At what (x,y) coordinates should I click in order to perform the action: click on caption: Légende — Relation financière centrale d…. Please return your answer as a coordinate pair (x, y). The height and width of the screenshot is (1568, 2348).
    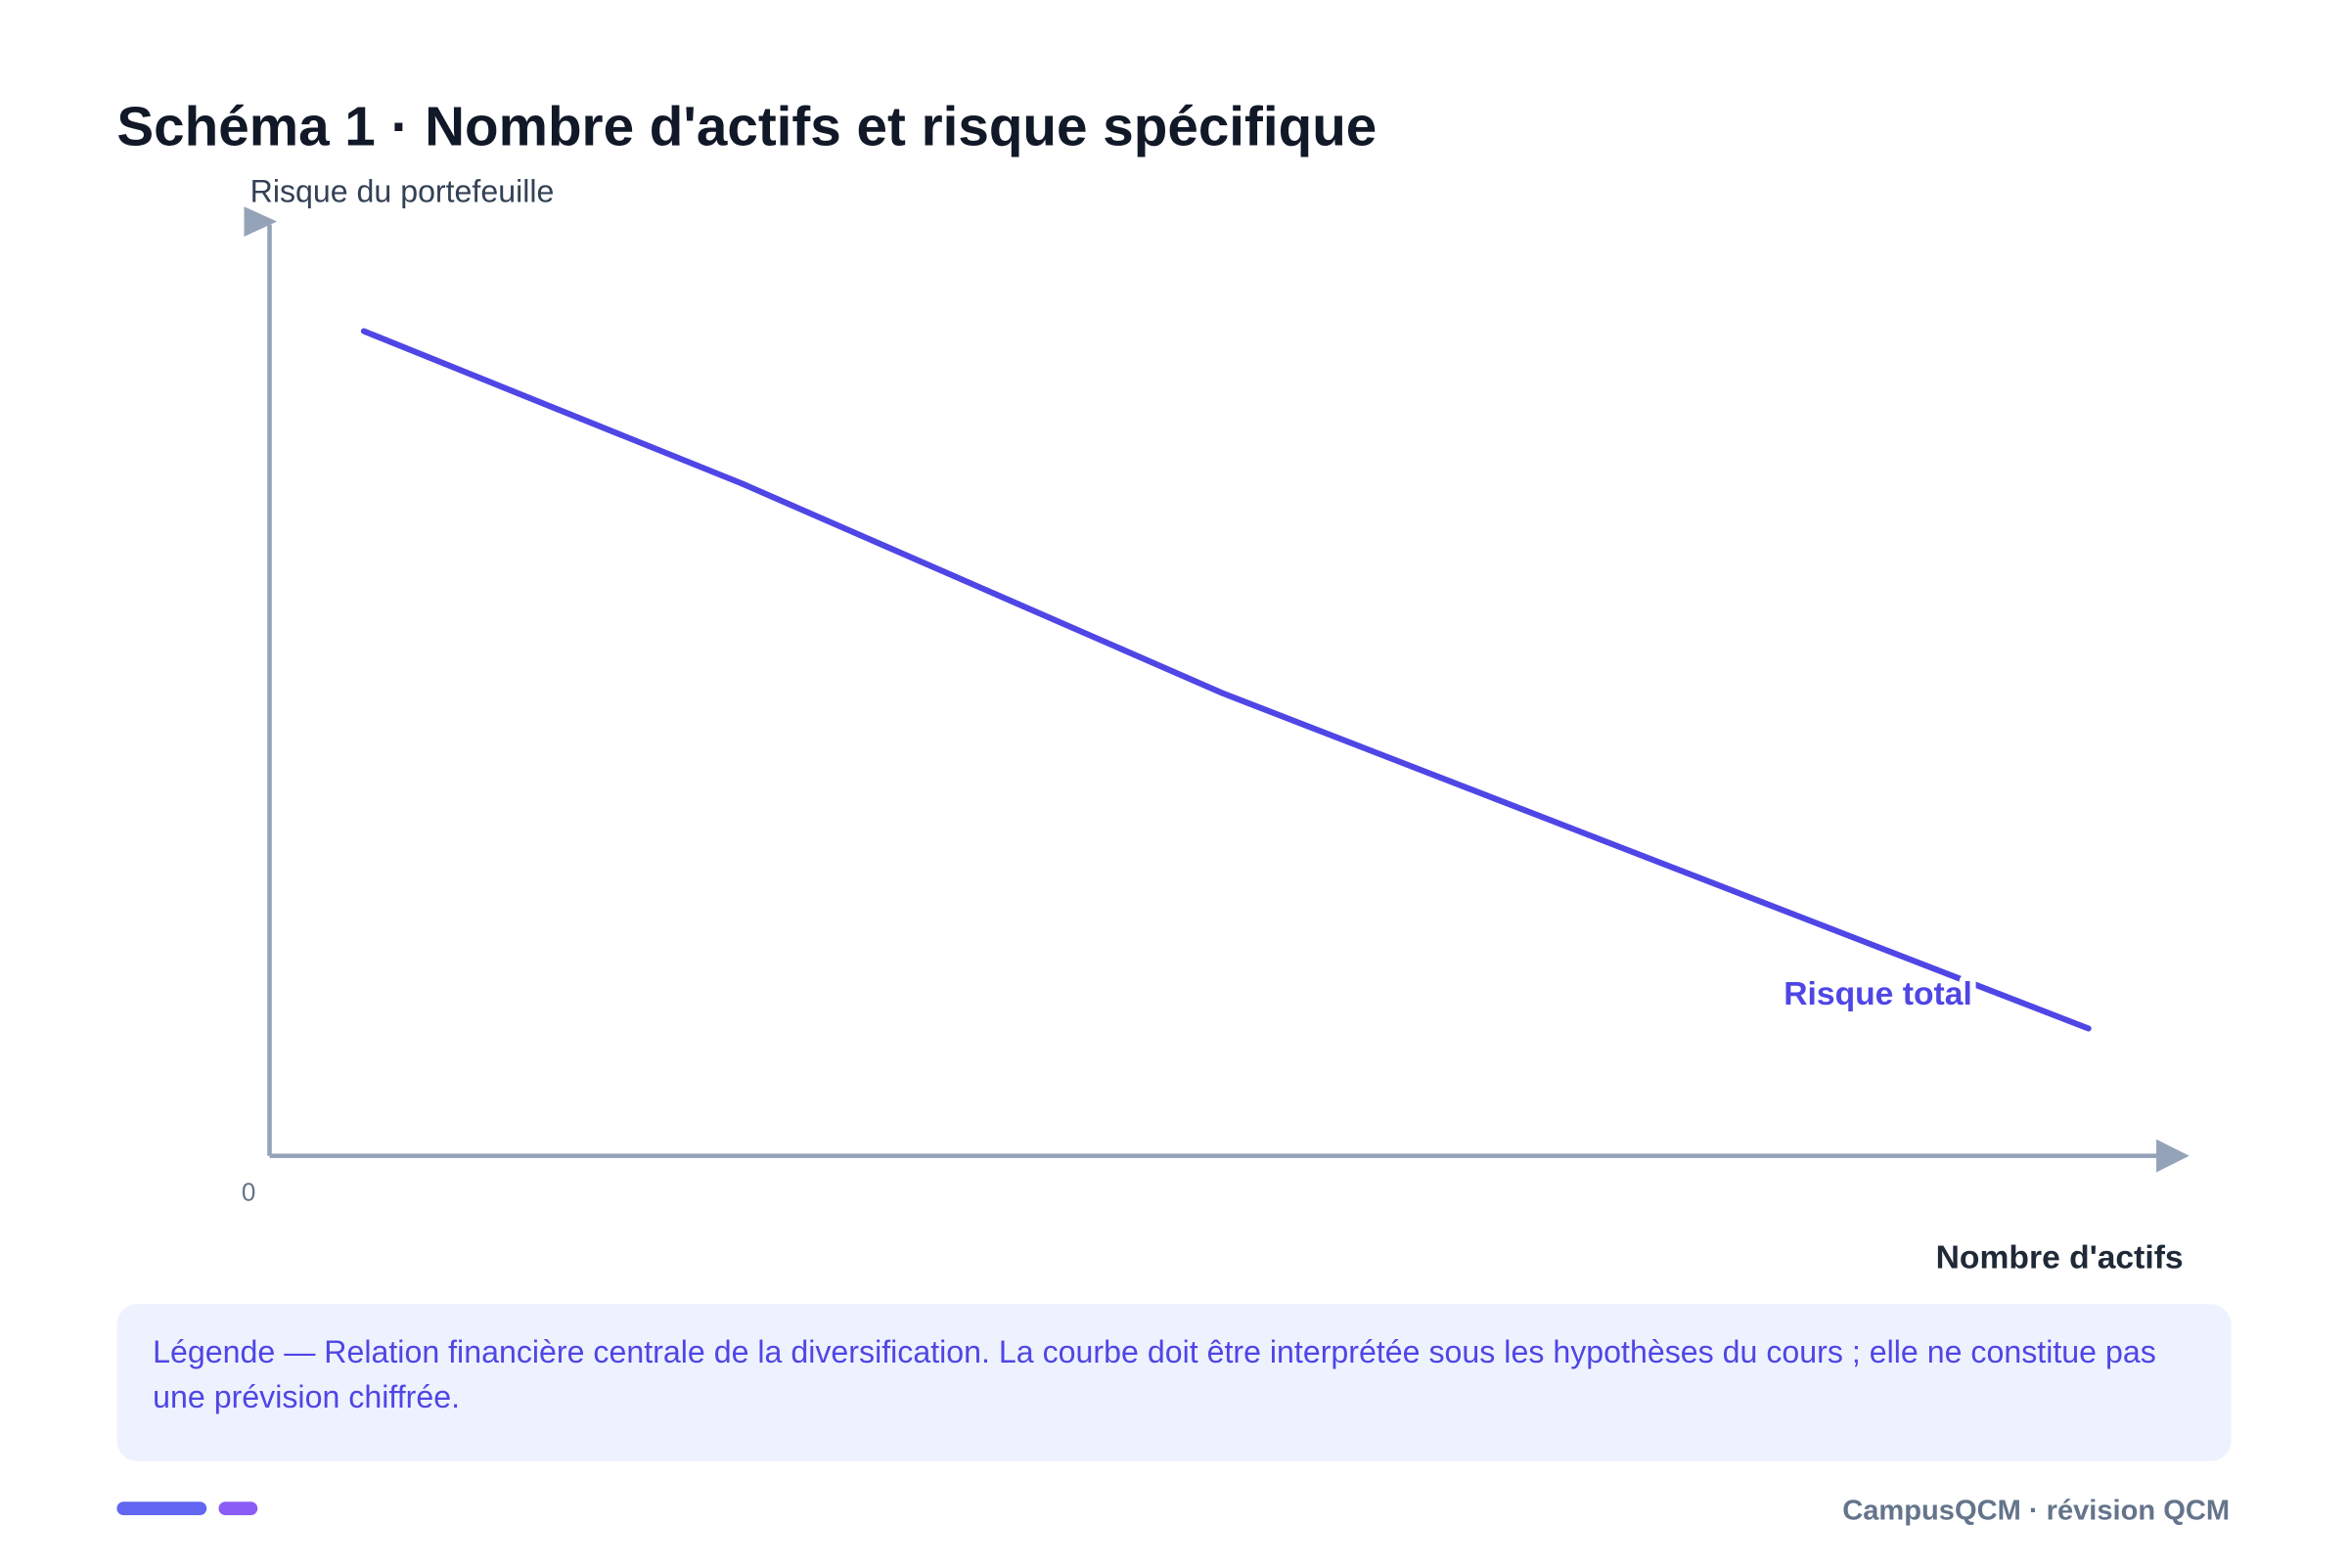
    Looking at the image, I should click on (1174, 1382).